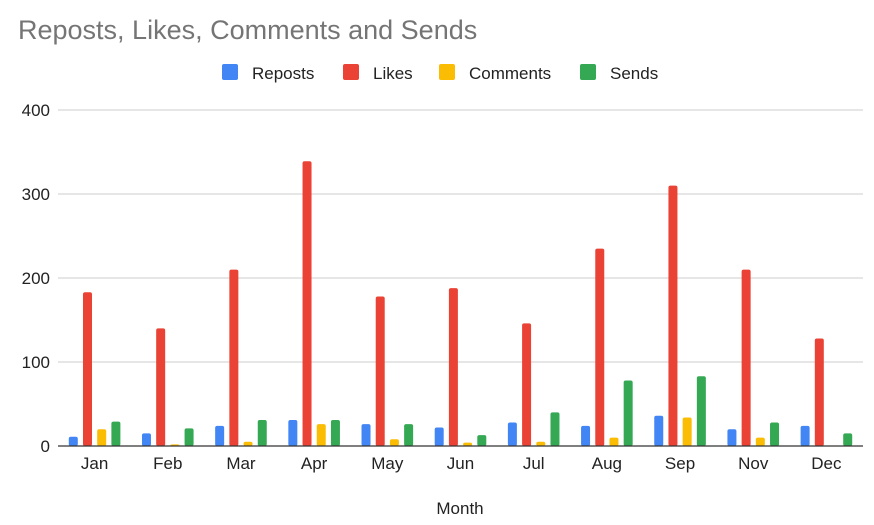  Describe the element at coordinates (775, 434) in the screenshot. I see `bar-sends-nov` at that location.